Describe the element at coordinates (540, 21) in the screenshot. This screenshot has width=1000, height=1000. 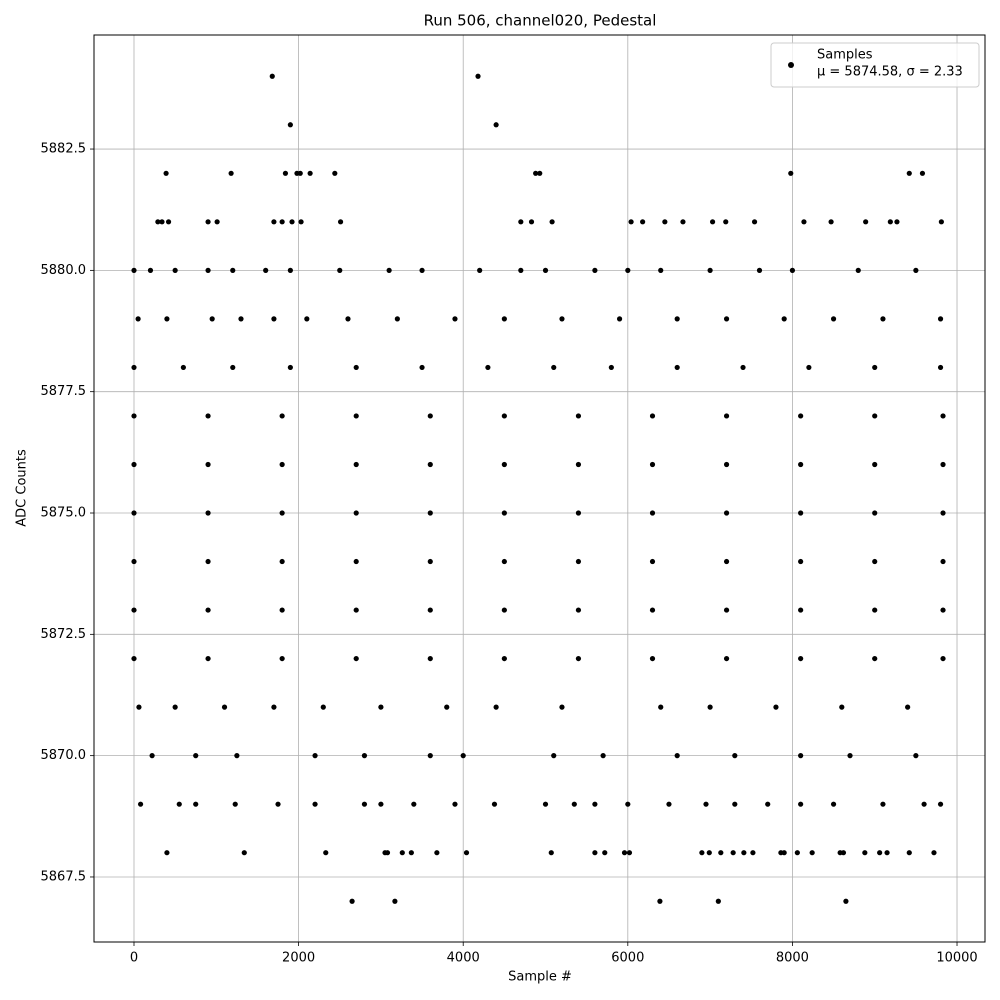
I see `chart-title: Run 506, channel020, Pedestal` at that location.